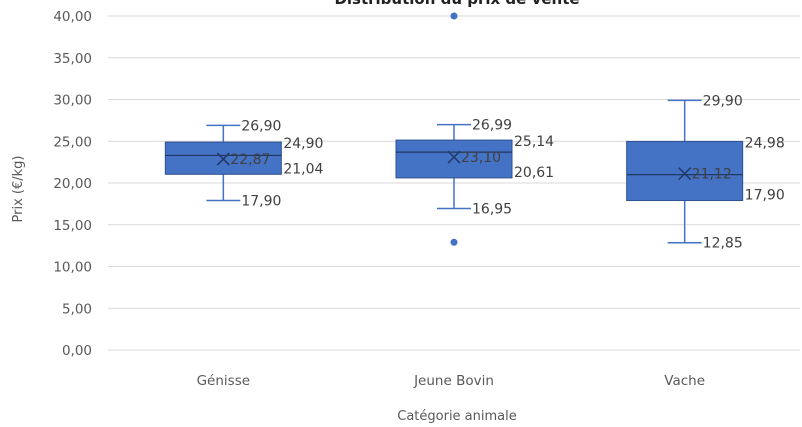  Describe the element at coordinates (223, 381) in the screenshot. I see `x-category-label: Génisse` at that location.